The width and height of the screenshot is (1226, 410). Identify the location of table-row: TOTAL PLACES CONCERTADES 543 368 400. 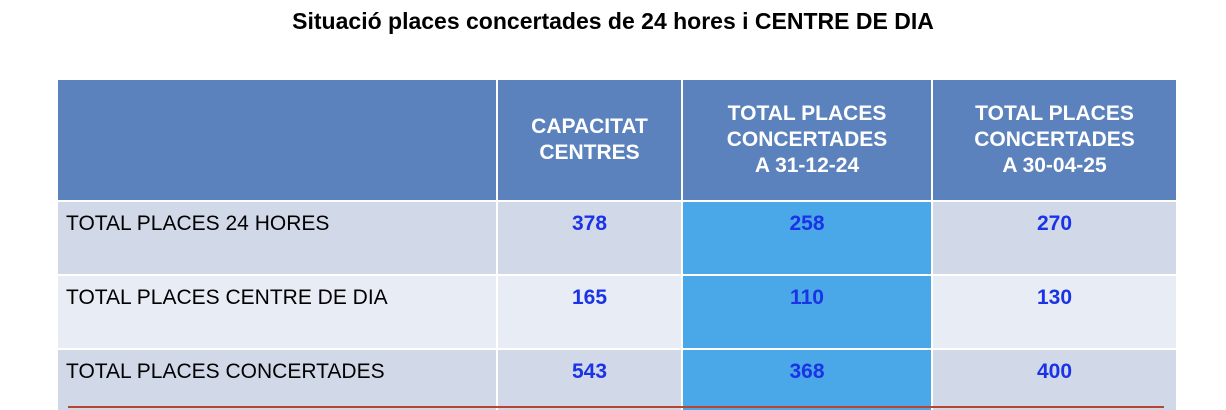
(617, 379).